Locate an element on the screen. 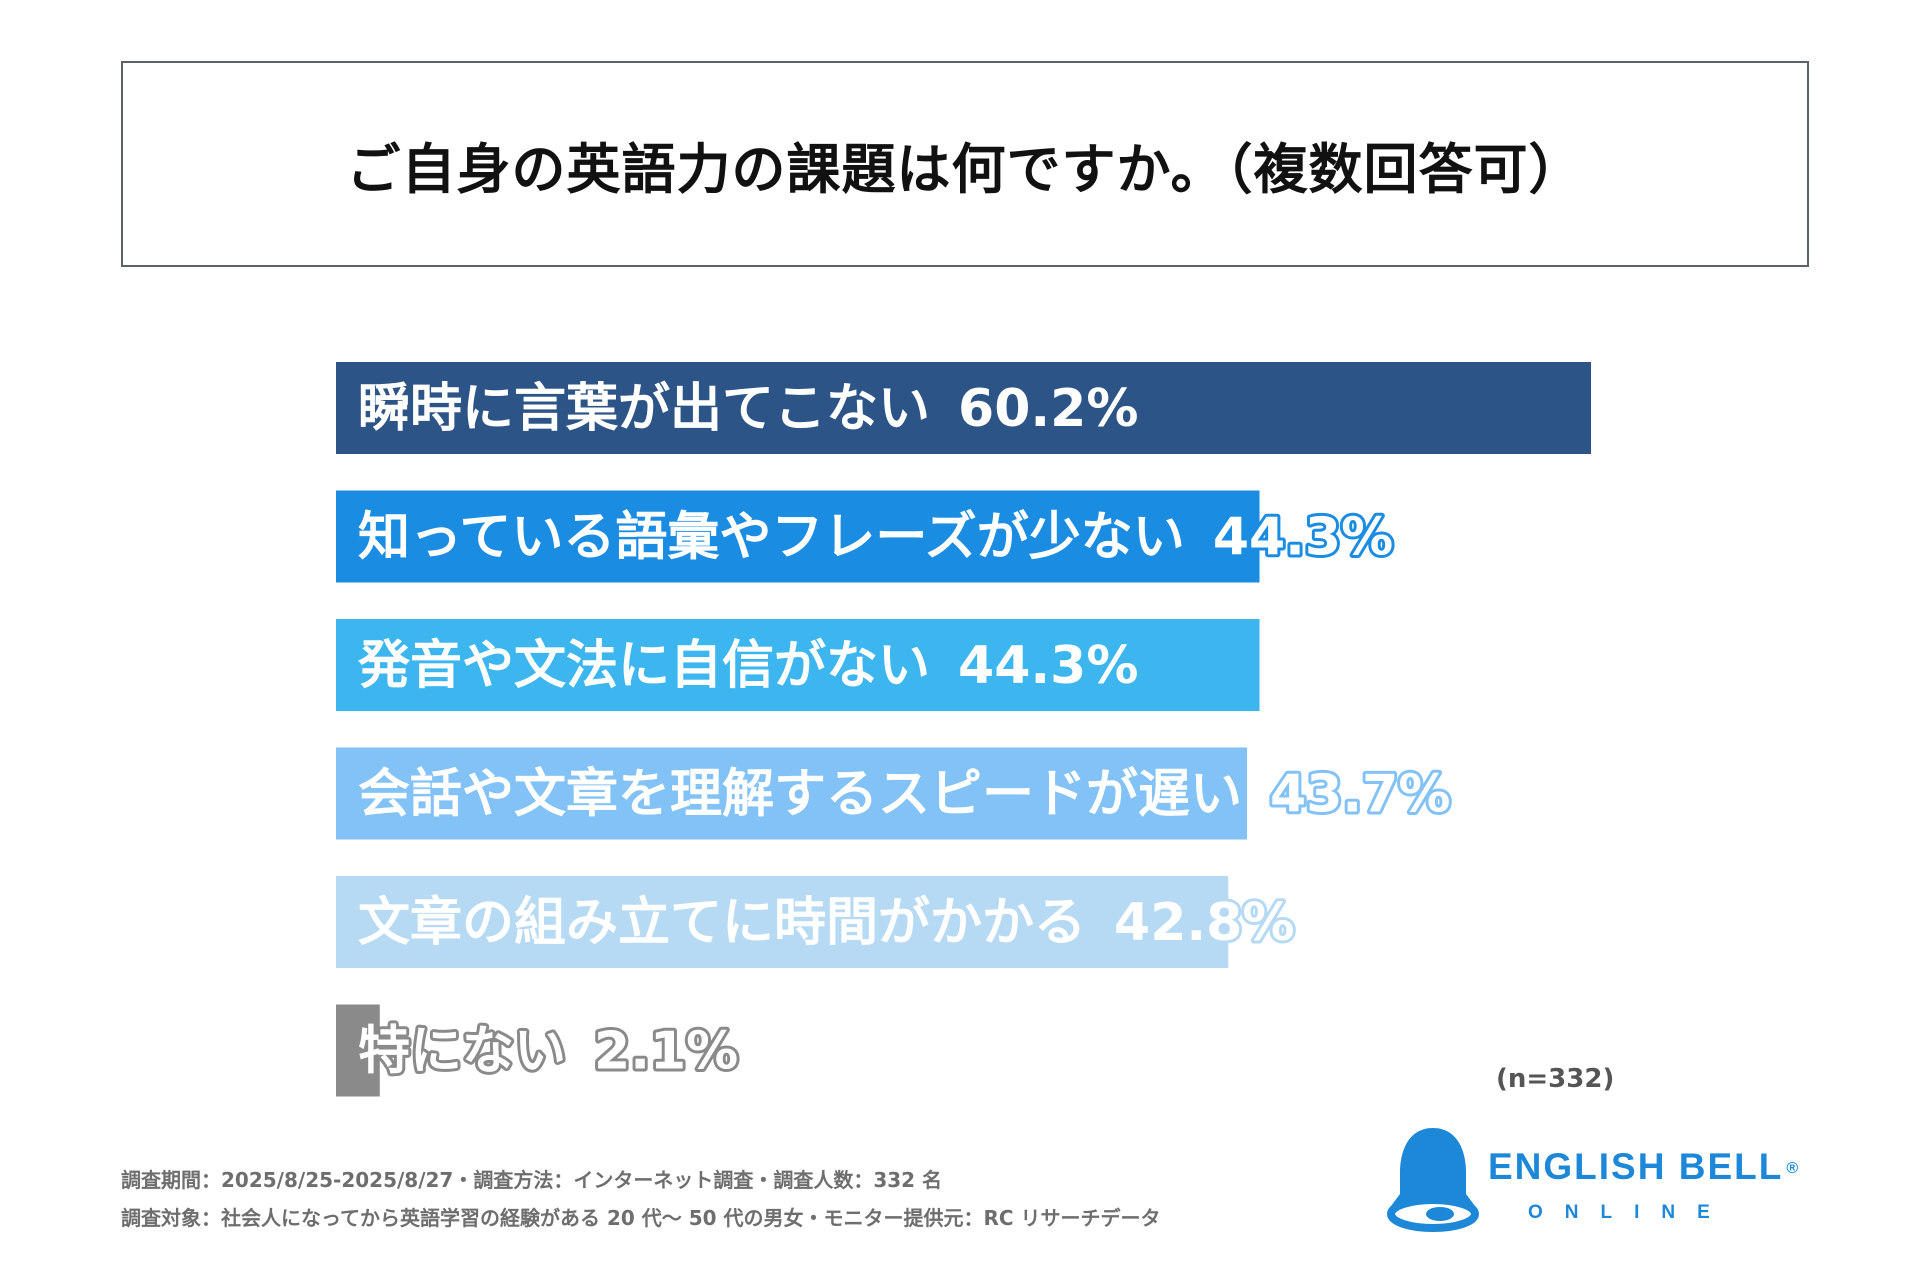 The image size is (1920, 1280). title-box: ご自身の英語力の課題は何ですか。（複数回答可） is located at coordinates (965, 164).